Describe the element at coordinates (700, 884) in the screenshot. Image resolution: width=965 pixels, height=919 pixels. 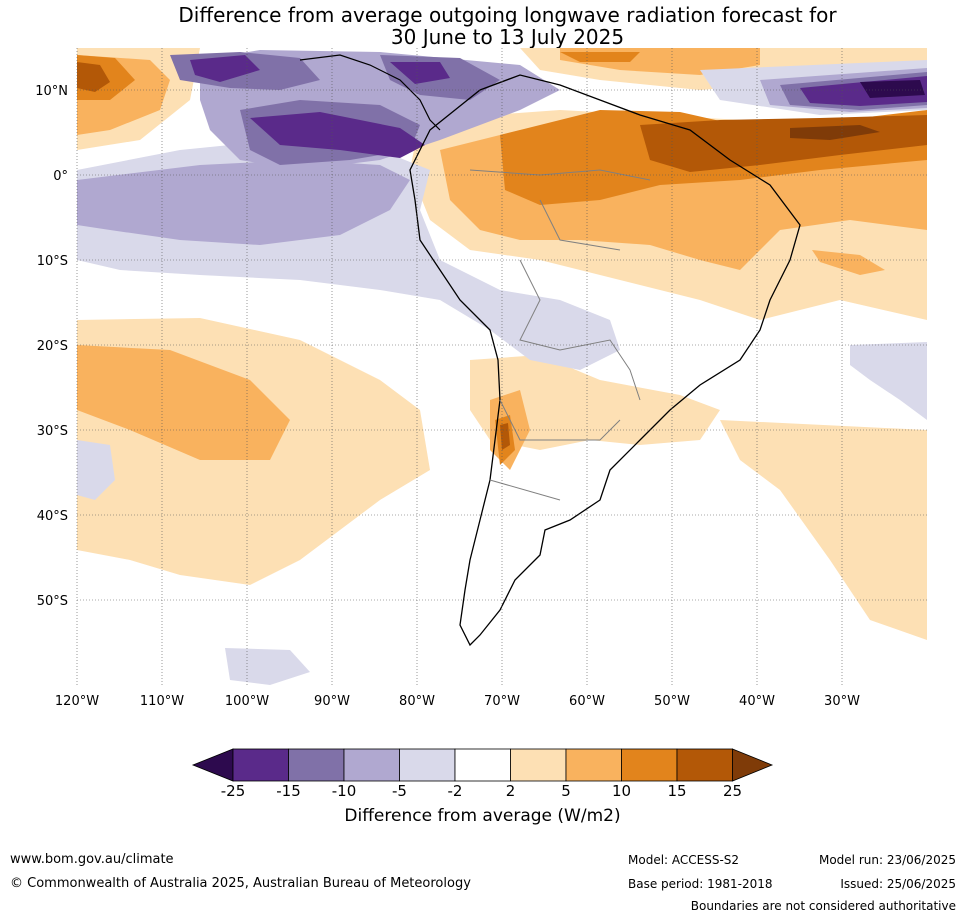
I see `footer-base-period: Base period: 1981-2018` at that location.